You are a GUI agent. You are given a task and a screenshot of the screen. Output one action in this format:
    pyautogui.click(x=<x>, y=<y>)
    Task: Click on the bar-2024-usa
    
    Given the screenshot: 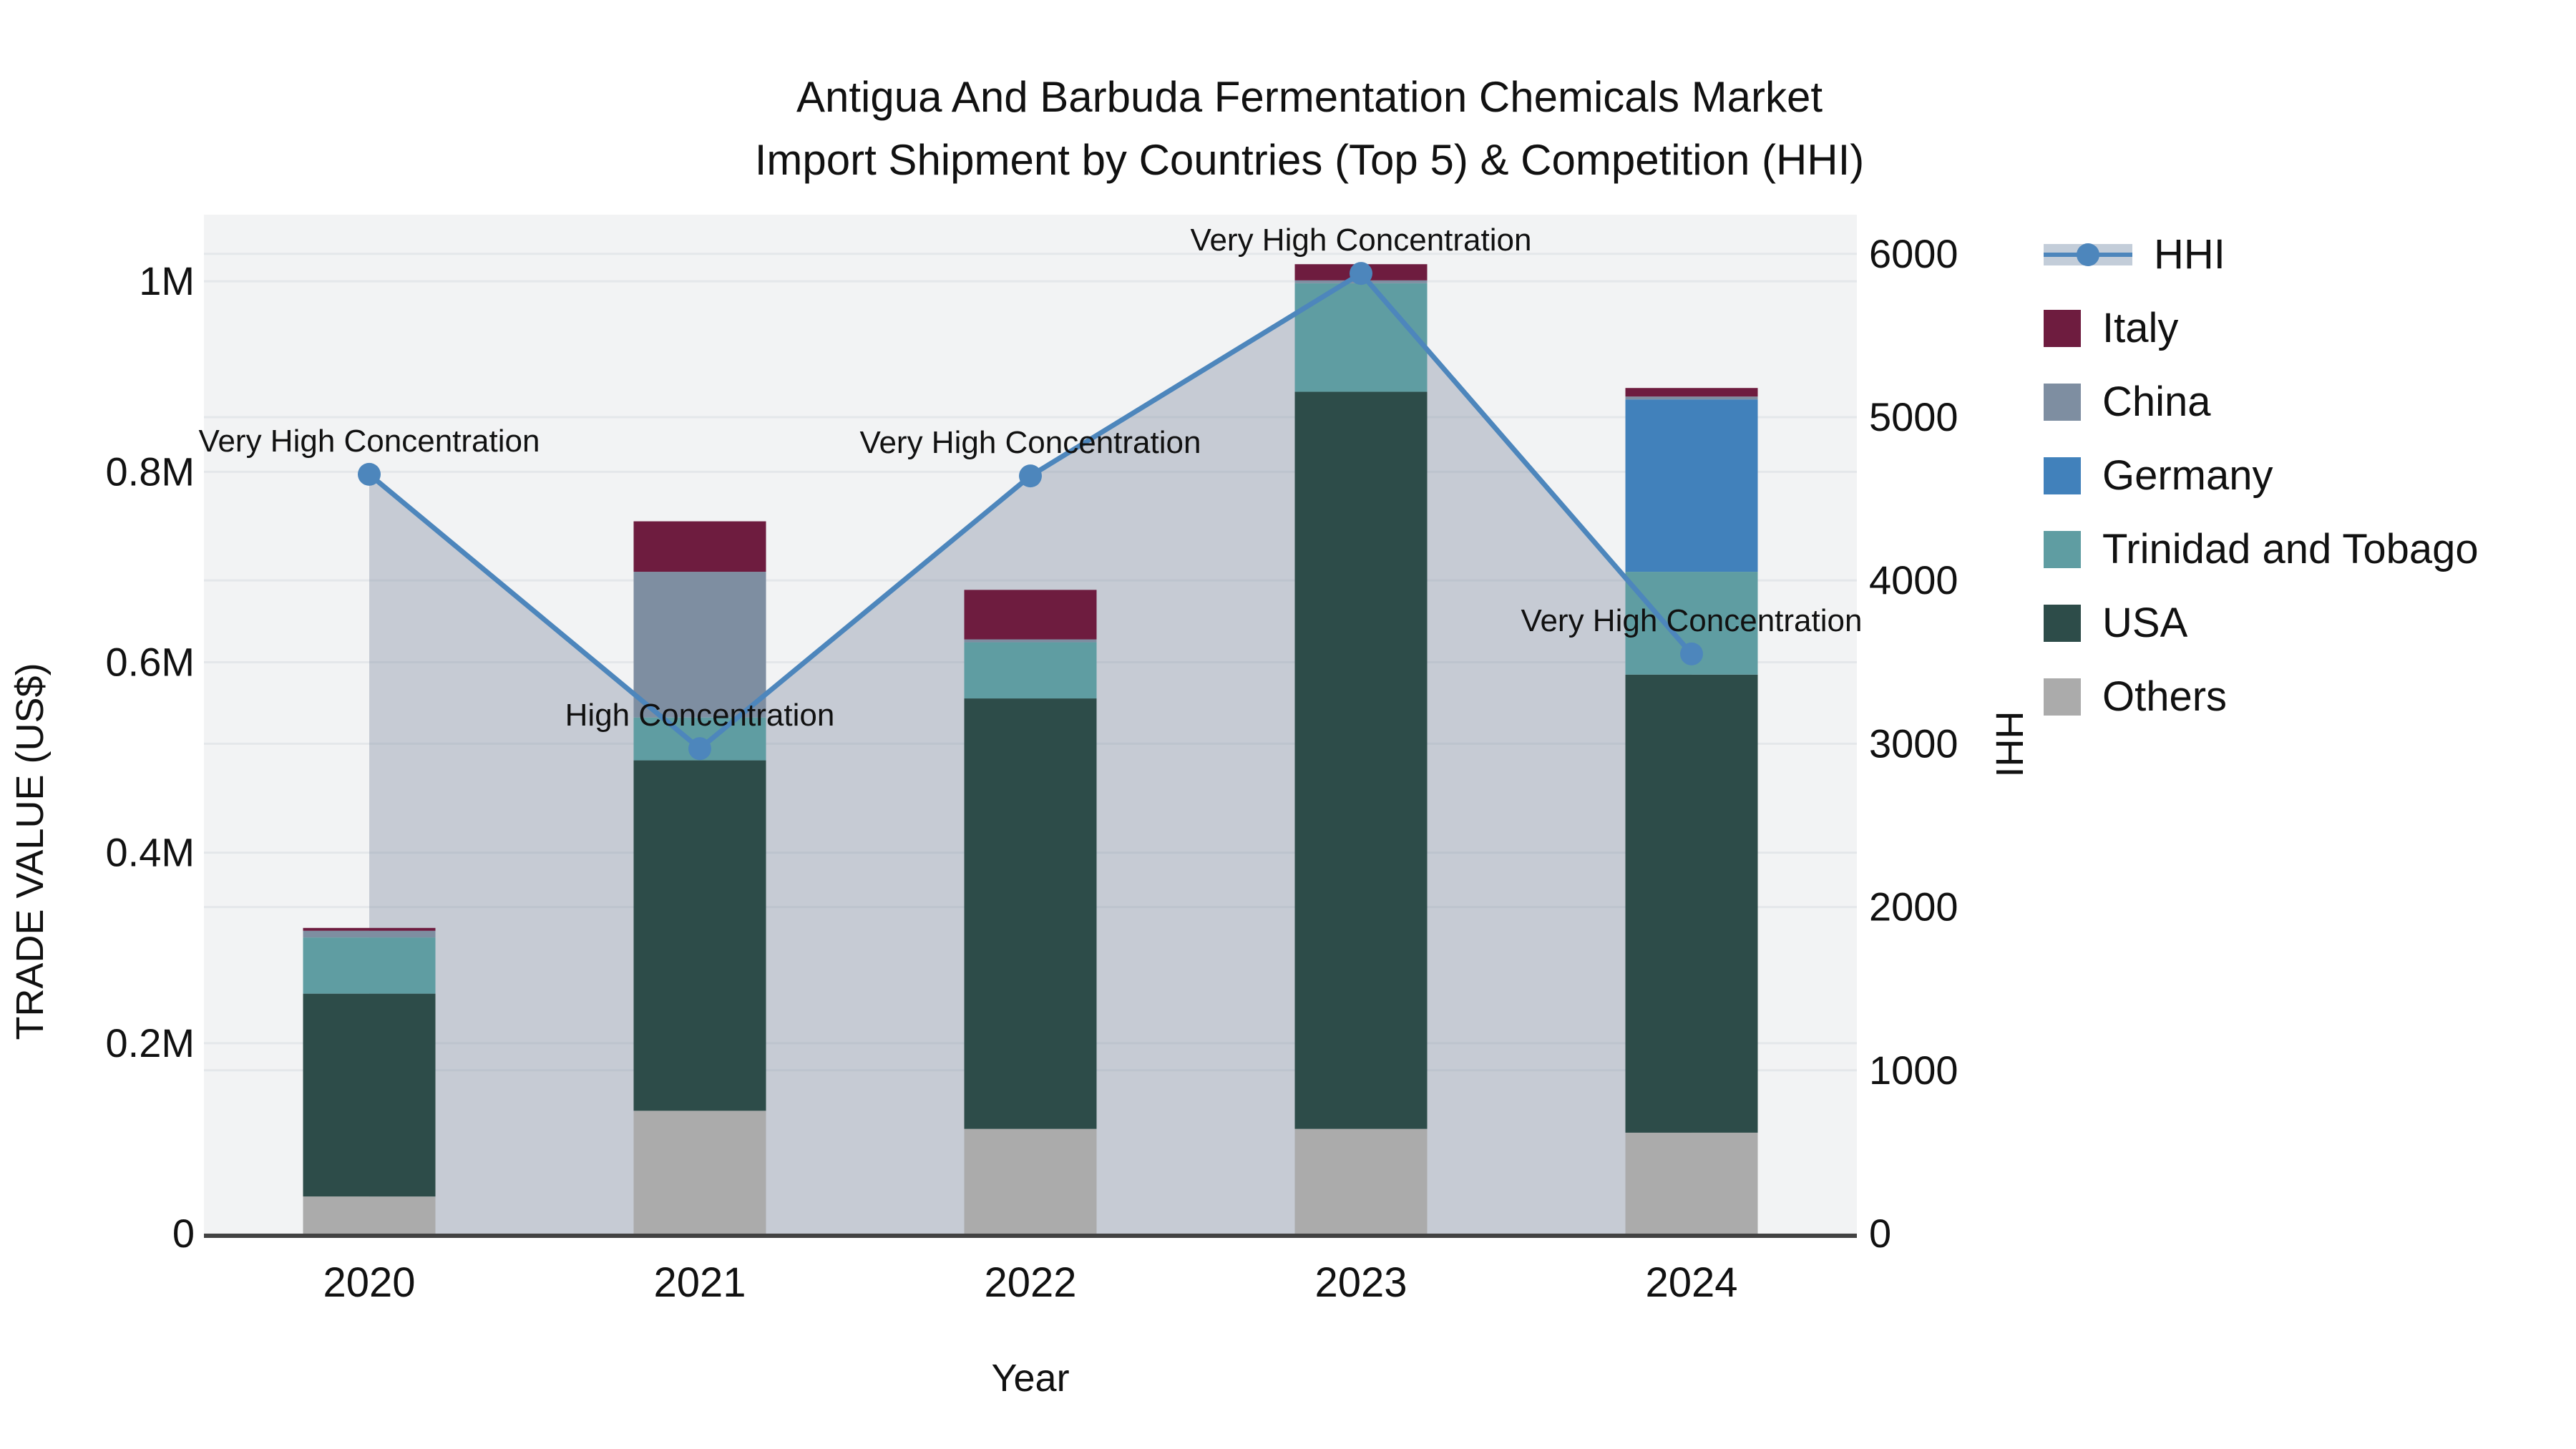 What is the action you would take?
    pyautogui.click(x=1691, y=903)
    